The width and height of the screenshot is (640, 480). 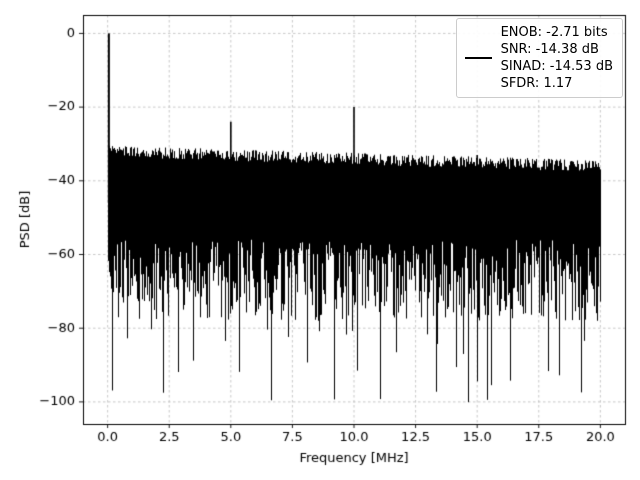 I want to click on legend-entry-sfdr: SFDR: 1.17, so click(x=536, y=83).